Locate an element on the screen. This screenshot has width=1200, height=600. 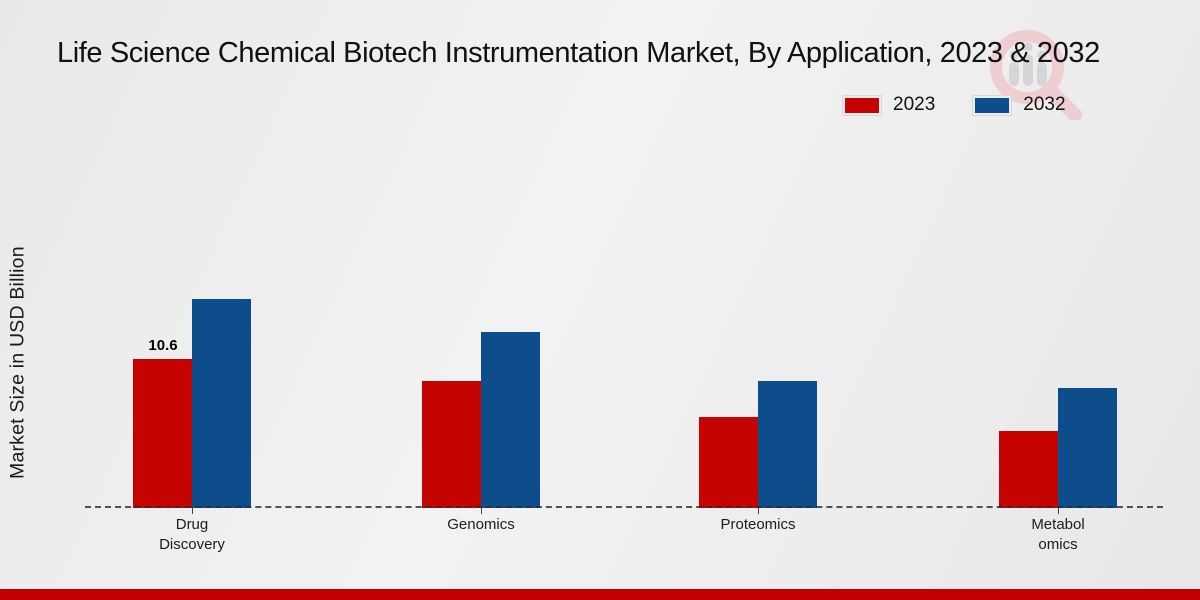
x-axis-baseline is located at coordinates (624, 507).